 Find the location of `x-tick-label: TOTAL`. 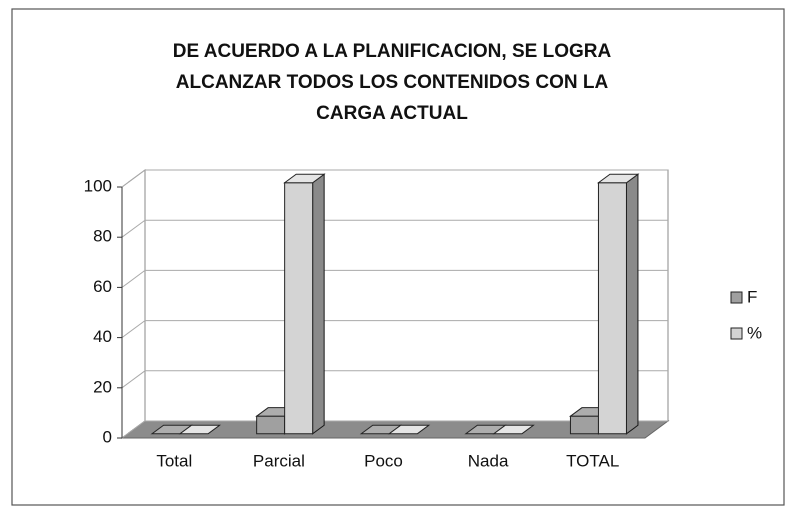

x-tick-label: TOTAL is located at coordinates (592, 460).